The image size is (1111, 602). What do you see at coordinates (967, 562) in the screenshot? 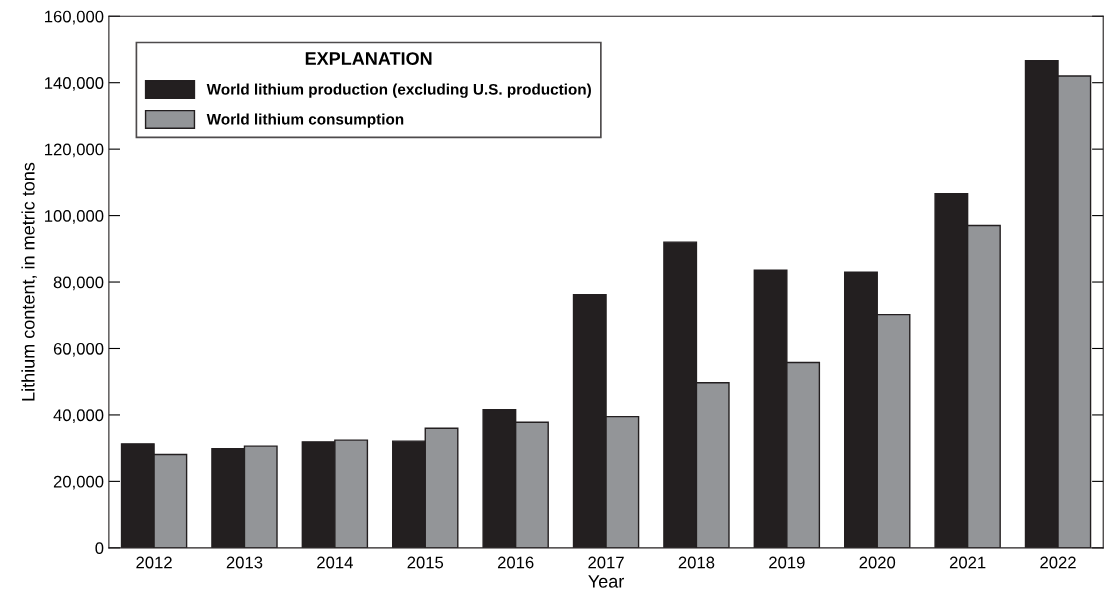
I see `x-tick-label: 2021` at bounding box center [967, 562].